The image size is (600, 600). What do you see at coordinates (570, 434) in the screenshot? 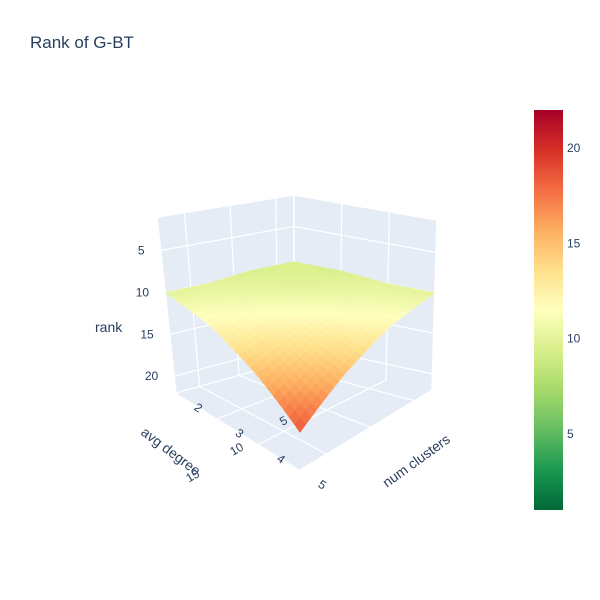
I see `colorbar-tick-label: 5` at bounding box center [570, 434].